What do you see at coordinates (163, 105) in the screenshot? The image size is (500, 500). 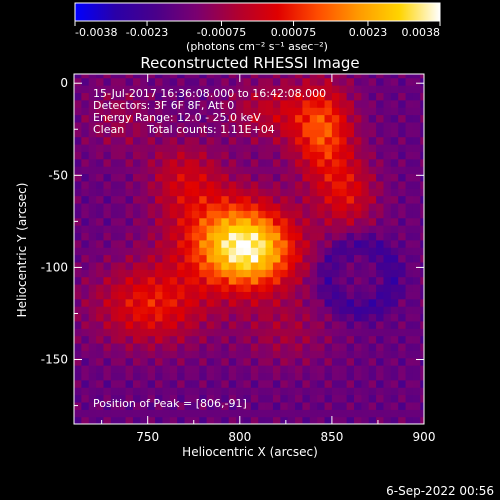 I see `annotation-detectors: Detectors: 3F 6F 8F, Att 0` at bounding box center [163, 105].